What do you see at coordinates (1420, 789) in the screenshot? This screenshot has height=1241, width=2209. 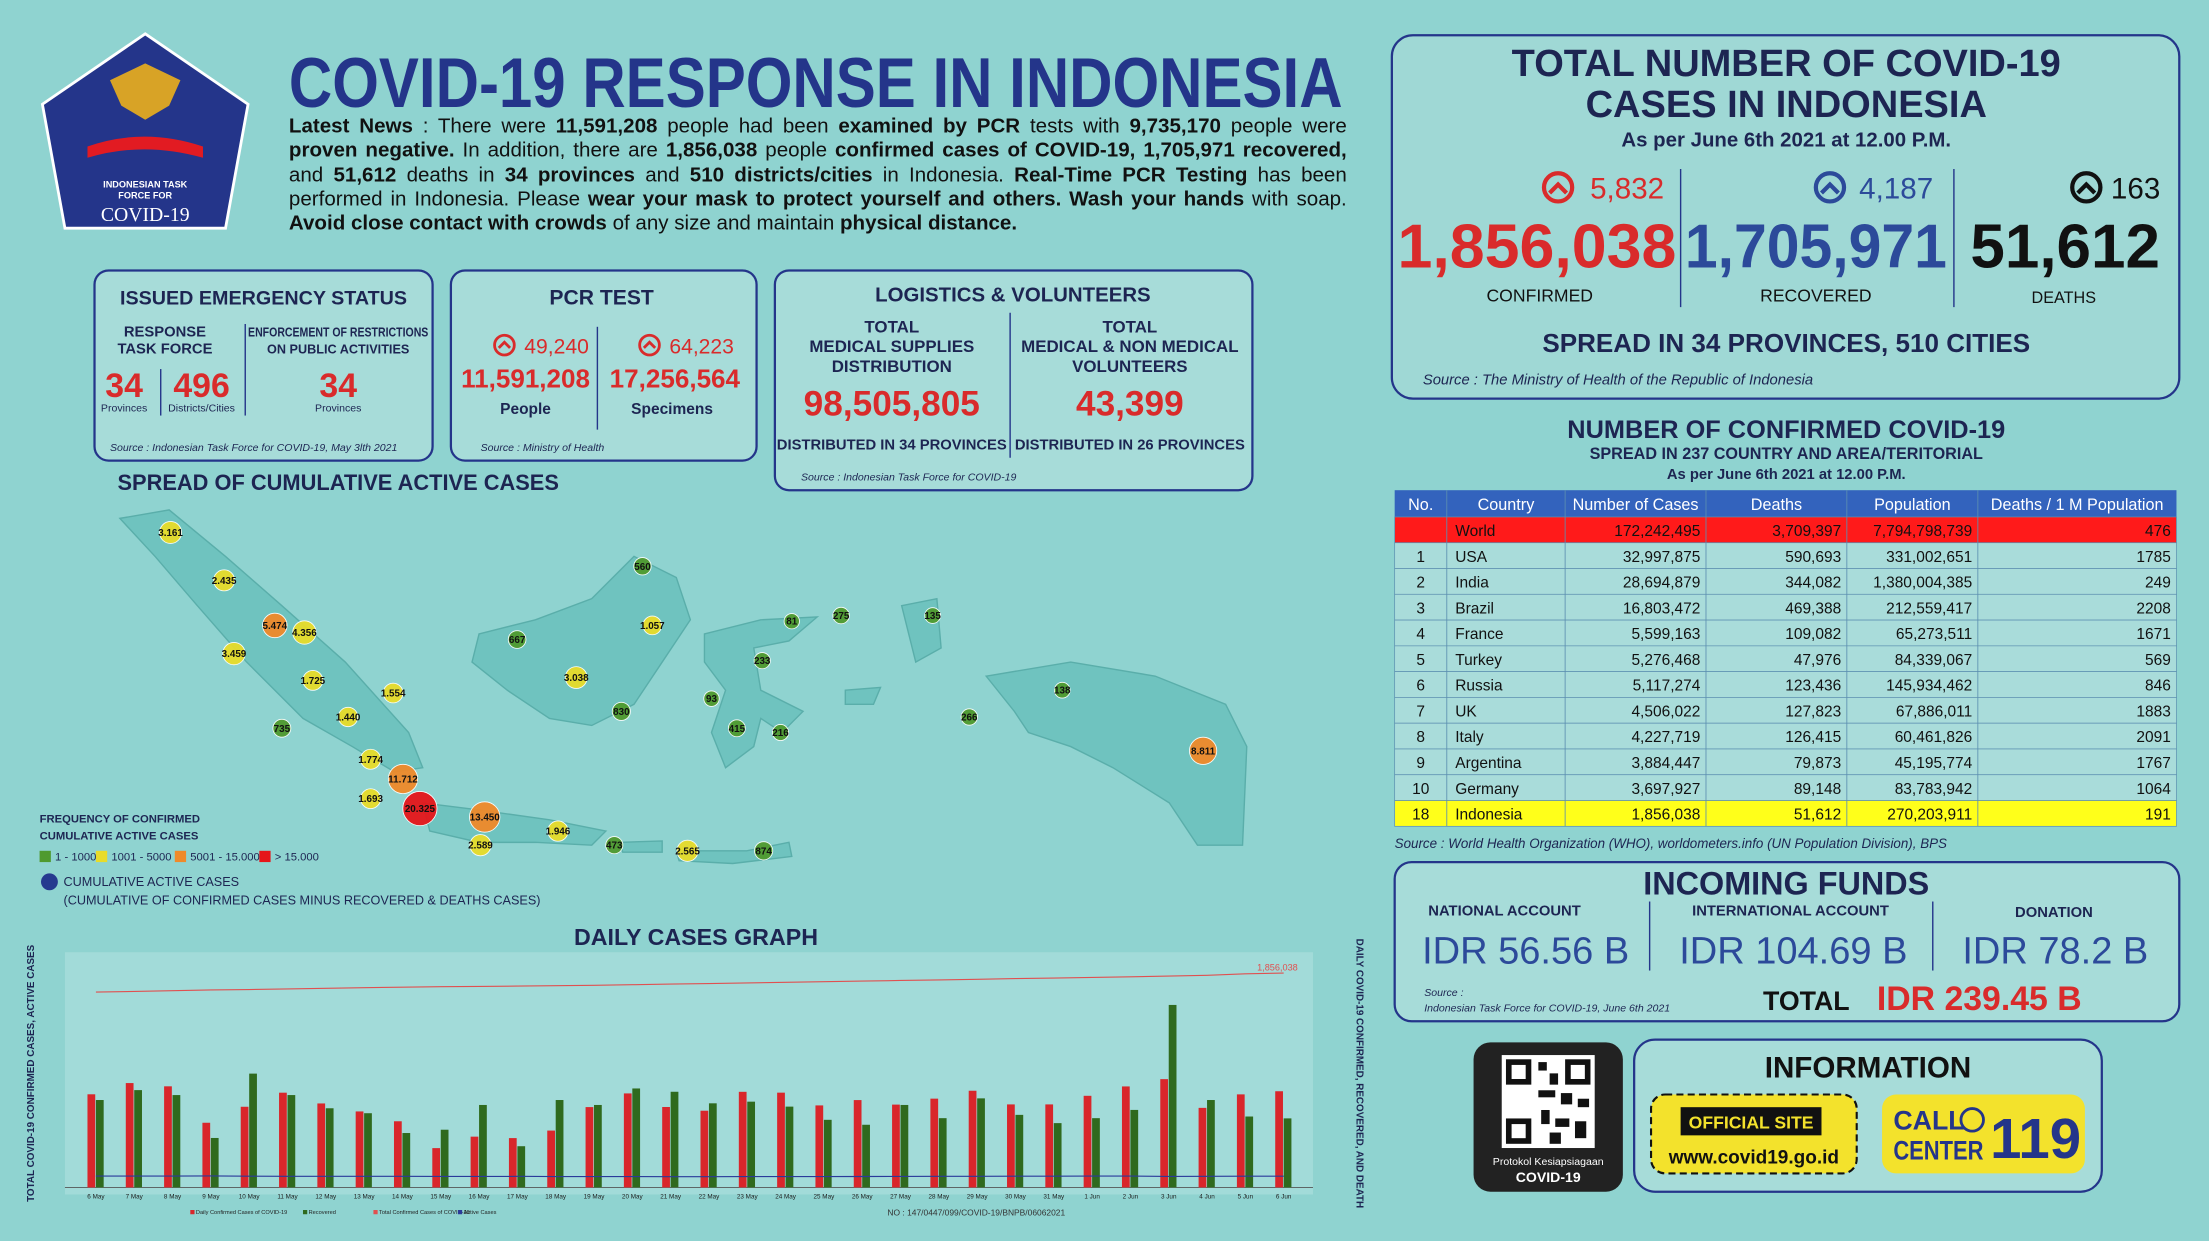 I see `table-cell: 10` at bounding box center [1420, 789].